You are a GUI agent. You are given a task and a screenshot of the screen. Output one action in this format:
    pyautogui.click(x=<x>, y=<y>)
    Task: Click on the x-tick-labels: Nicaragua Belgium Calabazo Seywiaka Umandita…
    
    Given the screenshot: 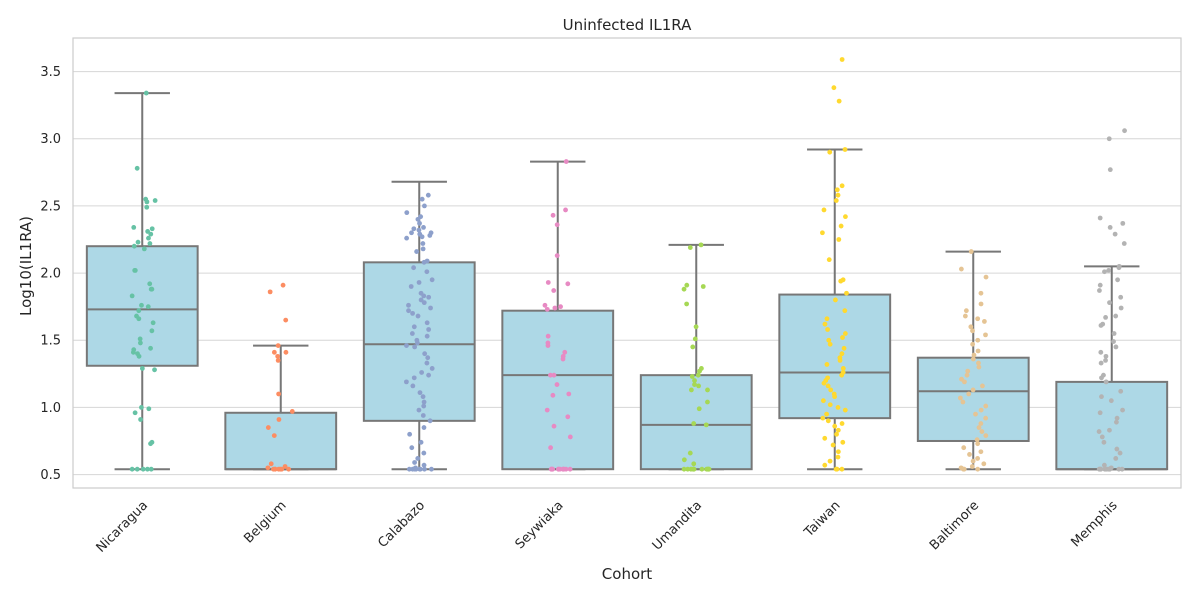 What is the action you would take?
    pyautogui.click(x=607, y=527)
    